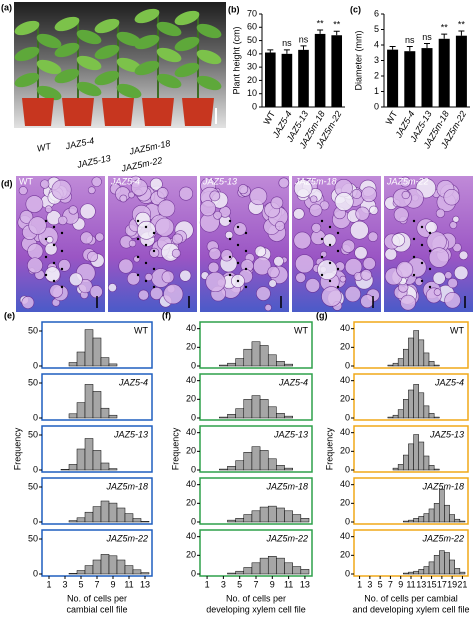 Image resolution: width=474 pixels, height=623 pixels. Describe the element at coordinates (6, 7) in the screenshot. I see `panel-label: (a)` at that location.